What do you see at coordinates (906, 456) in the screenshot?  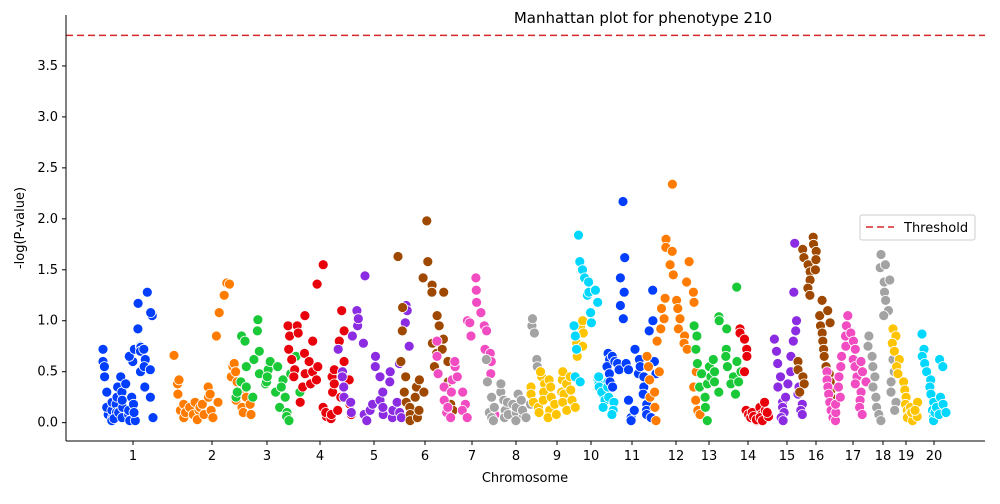 I see `x-tick-label: 19` at bounding box center [906, 456].